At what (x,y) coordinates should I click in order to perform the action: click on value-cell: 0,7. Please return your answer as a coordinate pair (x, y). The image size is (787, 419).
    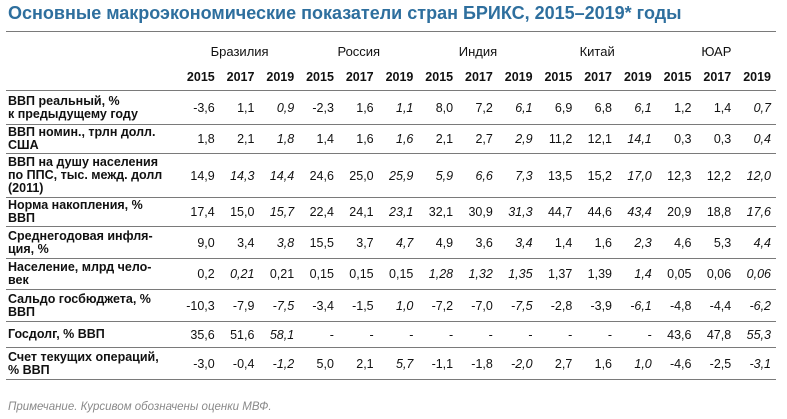
    Looking at the image, I should click on (756, 107).